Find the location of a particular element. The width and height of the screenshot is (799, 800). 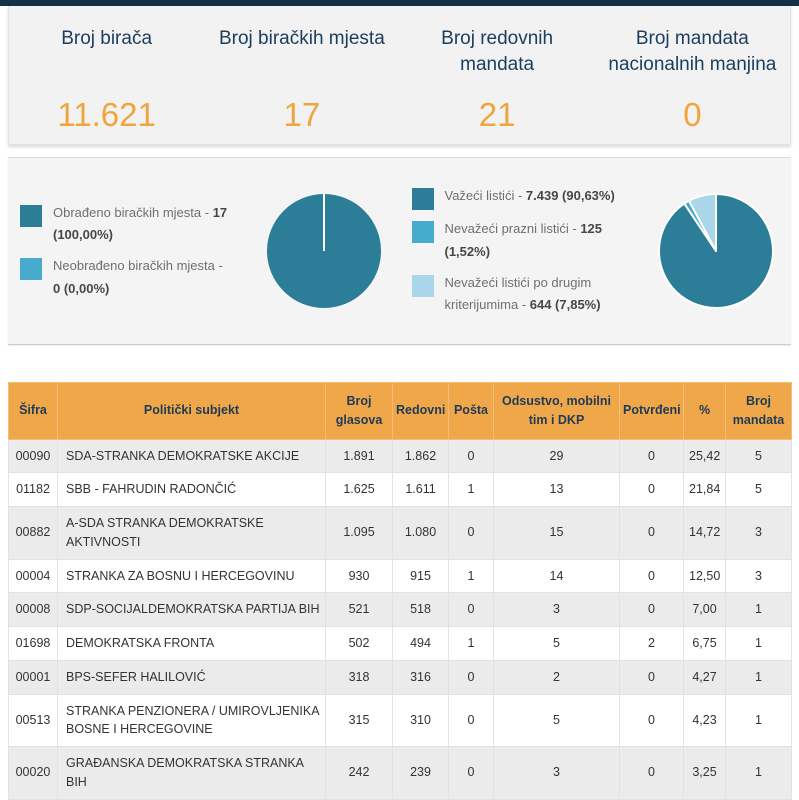

table-cell: 518 is located at coordinates (420, 609).